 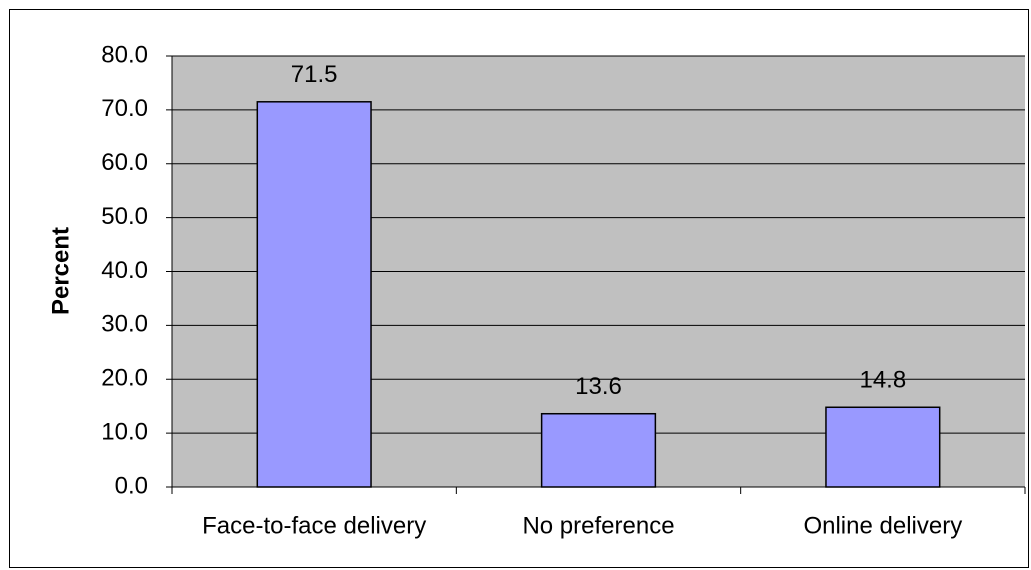 I want to click on data-label: 14.8, so click(x=882, y=380).